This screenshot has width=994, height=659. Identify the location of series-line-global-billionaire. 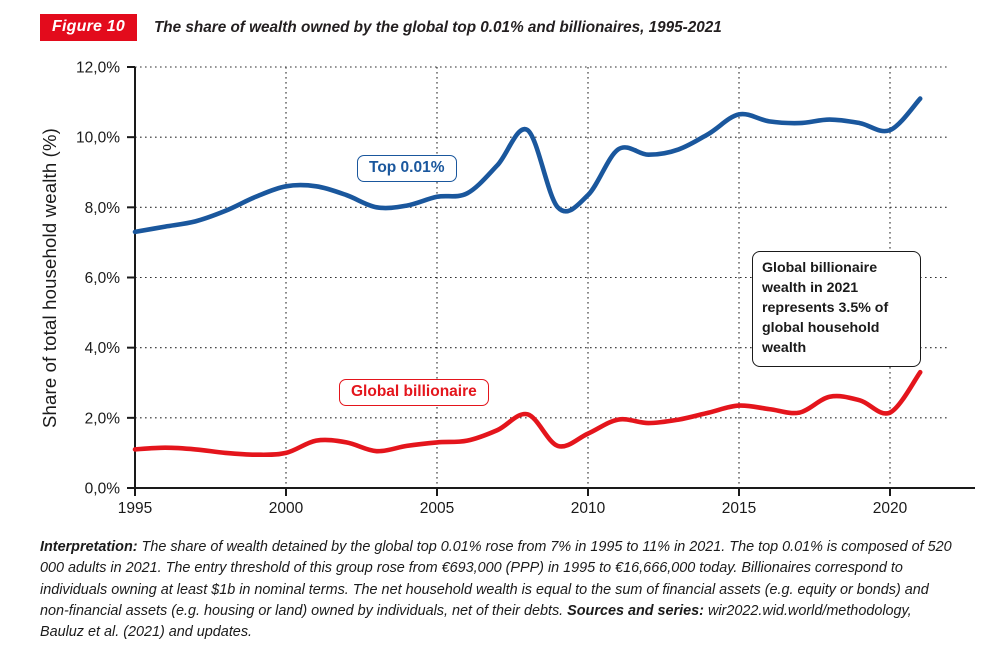
(527, 413).